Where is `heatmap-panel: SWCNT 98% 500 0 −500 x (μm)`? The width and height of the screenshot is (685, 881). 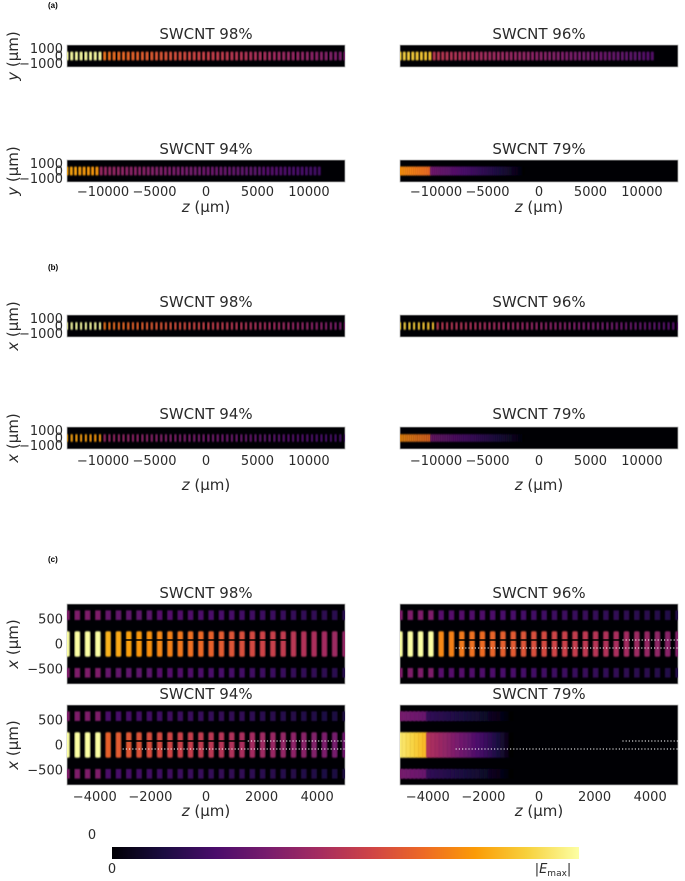 heatmap-panel: SWCNT 98% 500 0 −500 x (μm) is located at coordinates (175, 634).